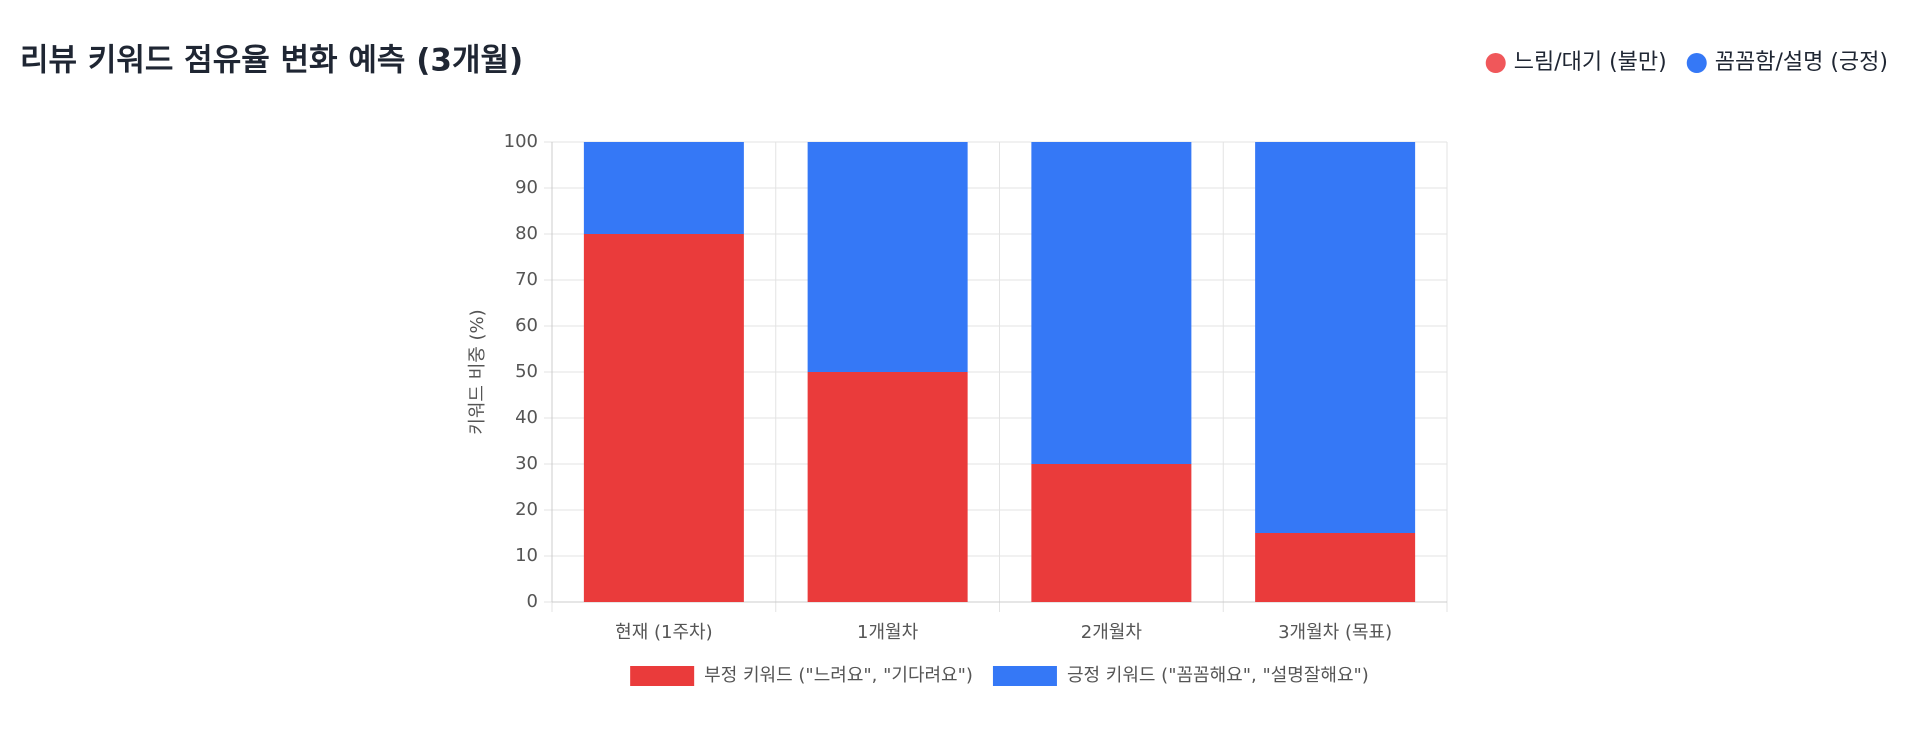 The width and height of the screenshot is (1920, 741). Describe the element at coordinates (838, 675) in the screenshot. I see `legend-label: 부정 키워드 ("느려요", "기다려요")` at that location.